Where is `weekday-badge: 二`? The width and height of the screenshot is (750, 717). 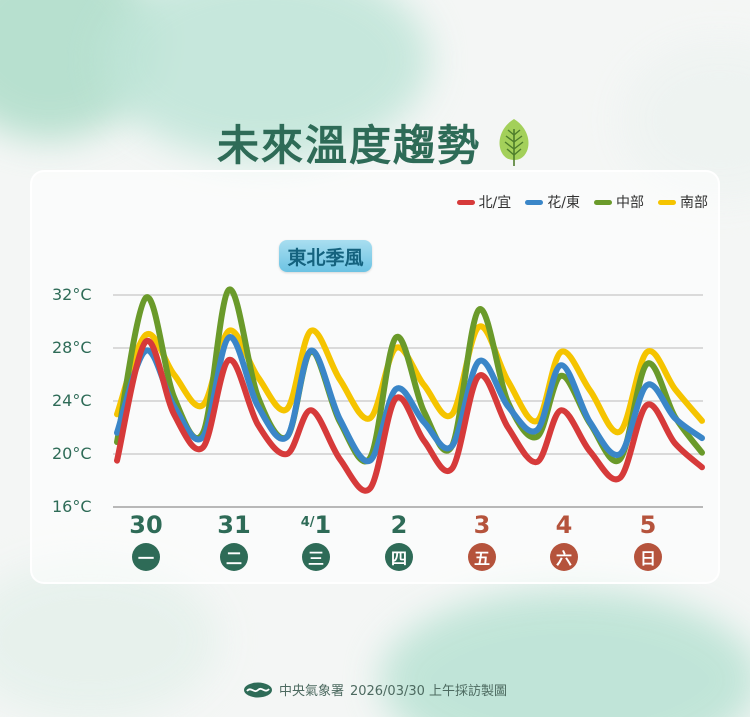
weekday-badge: 二 is located at coordinates (234, 557).